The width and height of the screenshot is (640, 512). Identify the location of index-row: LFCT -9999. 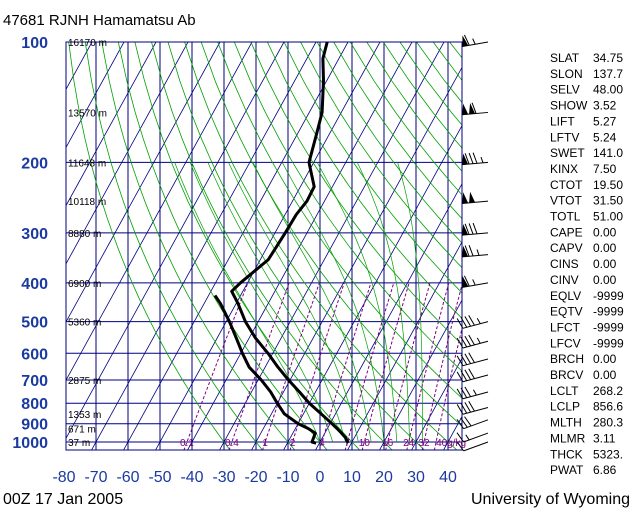
(587, 327).